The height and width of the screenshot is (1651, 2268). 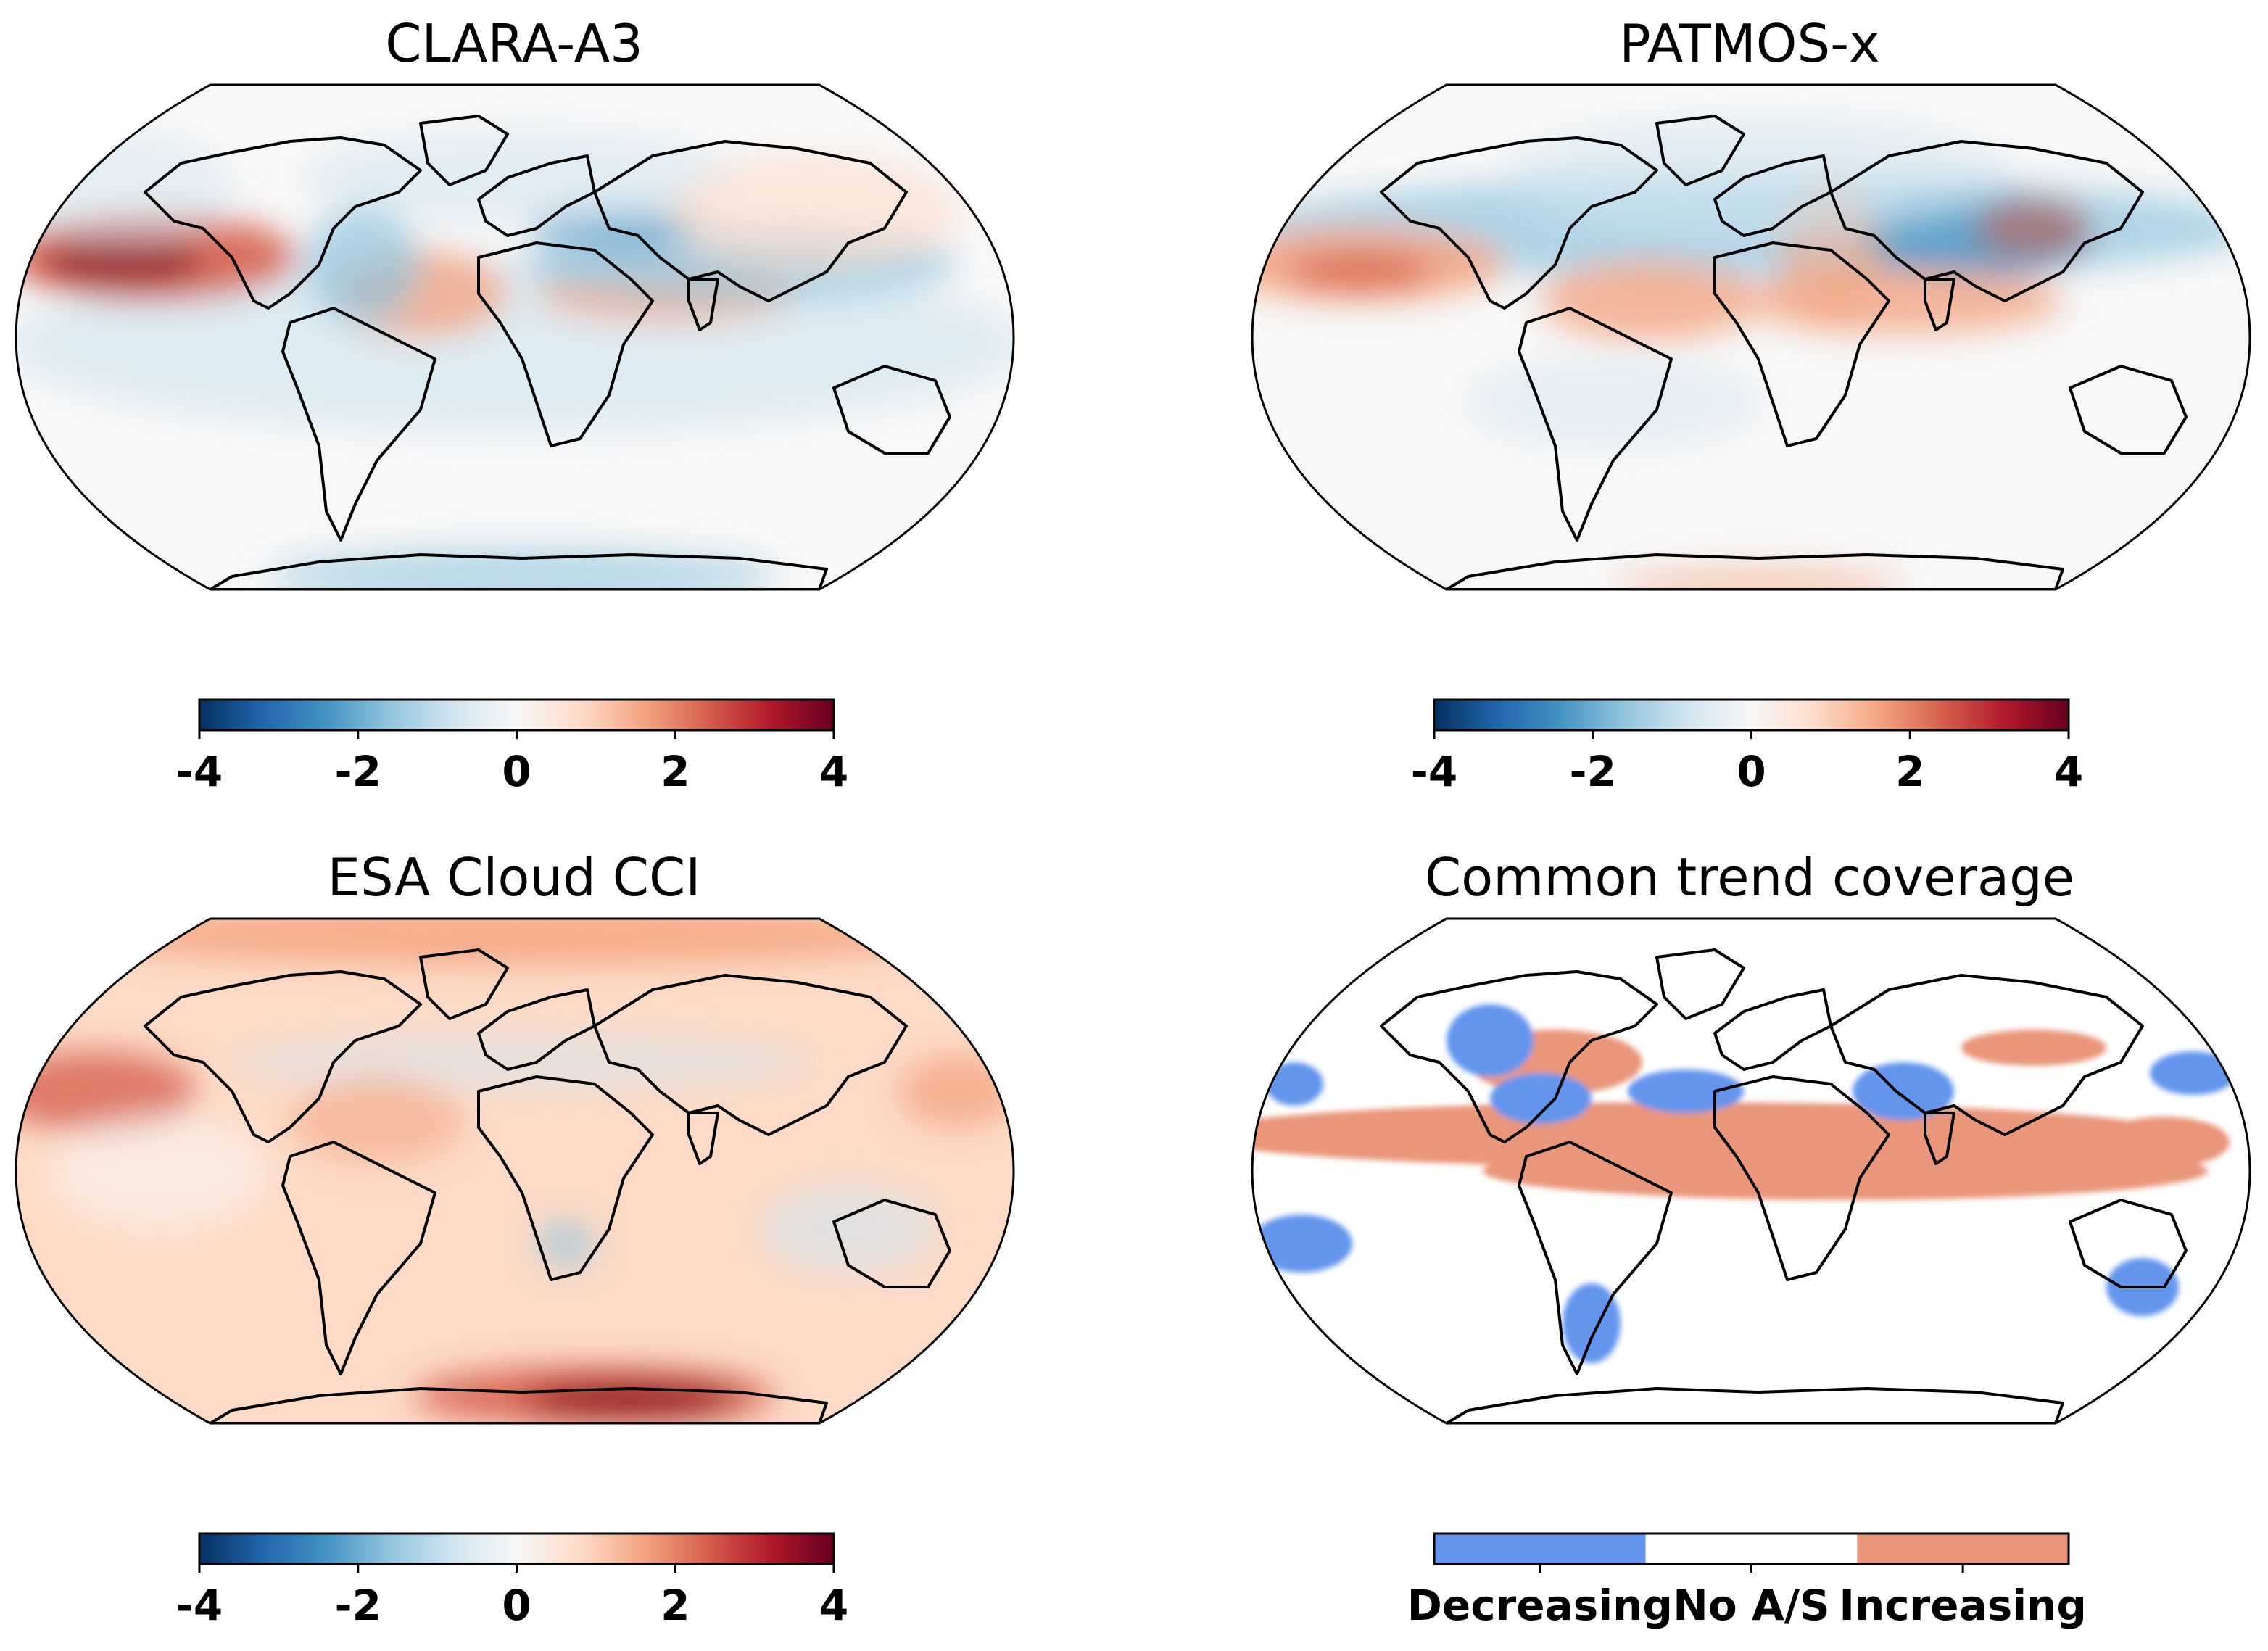 I want to click on panel-title-common: Common trend coverage, so click(x=1749, y=878).